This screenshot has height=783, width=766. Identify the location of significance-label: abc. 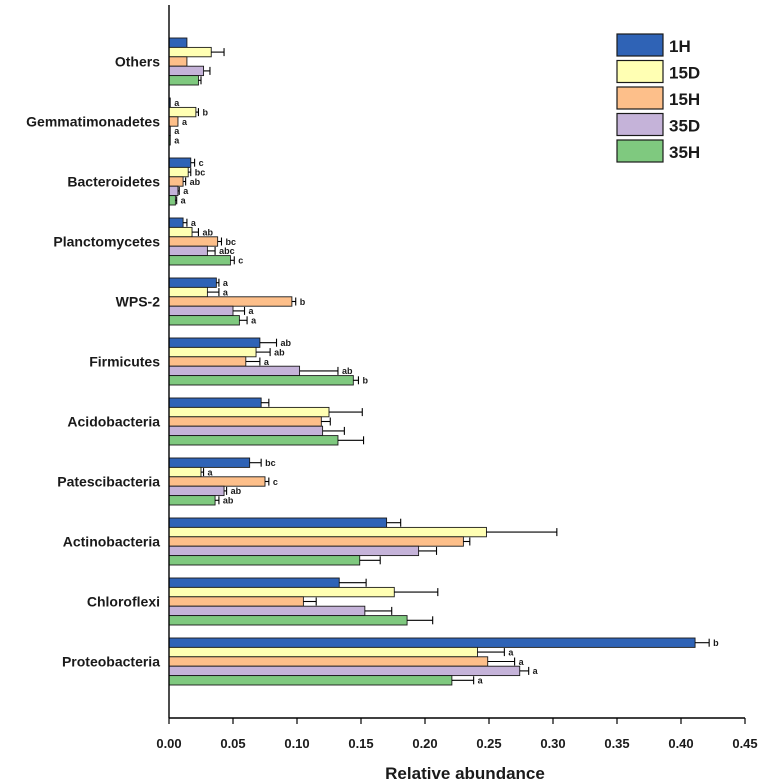
(227, 251).